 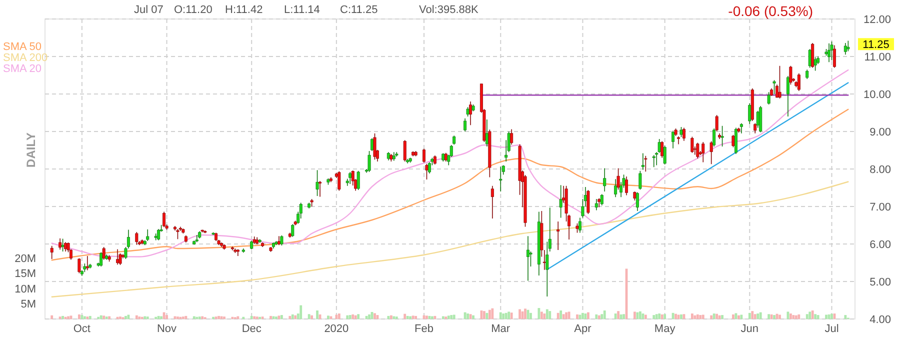 I want to click on y-tick-label: 5.00, so click(x=880, y=282).